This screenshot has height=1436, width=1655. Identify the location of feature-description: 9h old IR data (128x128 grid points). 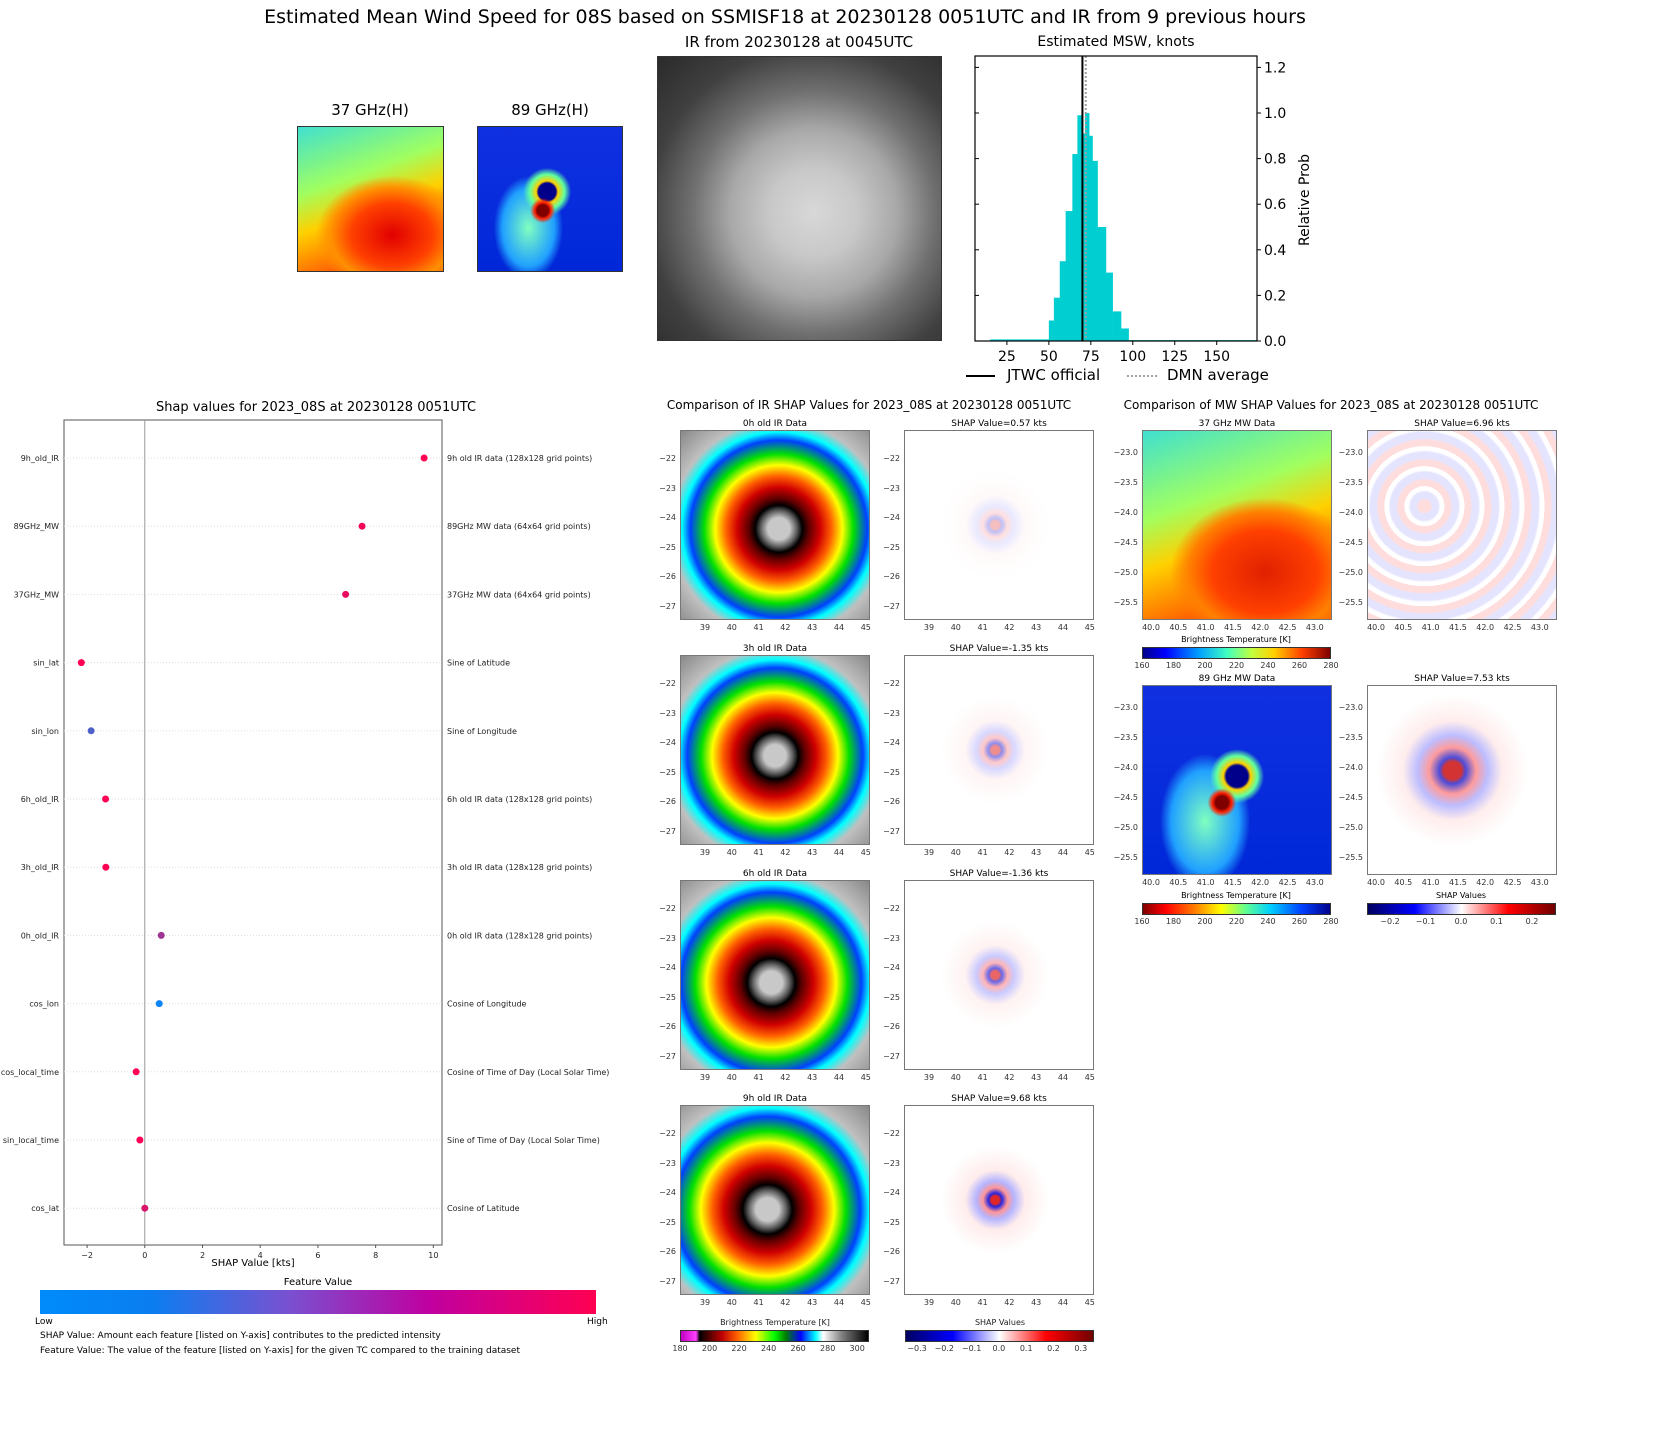
(519, 458).